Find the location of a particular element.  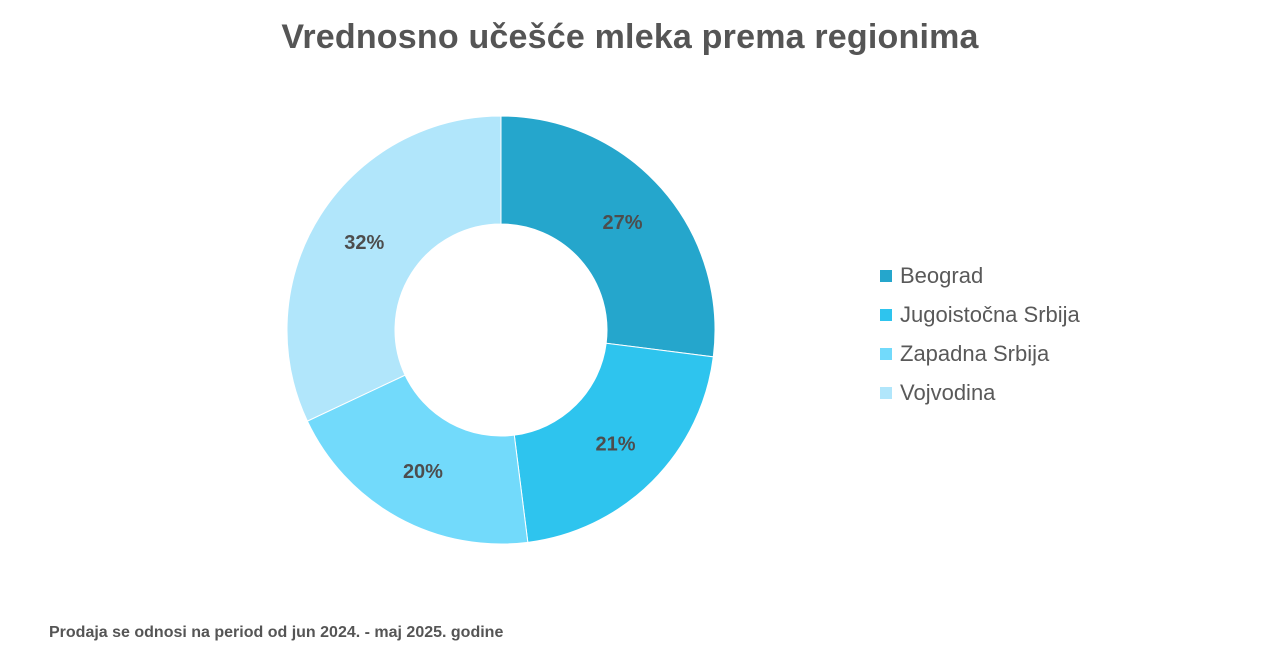

legend-label: Zapadna Srbija is located at coordinates (975, 353).